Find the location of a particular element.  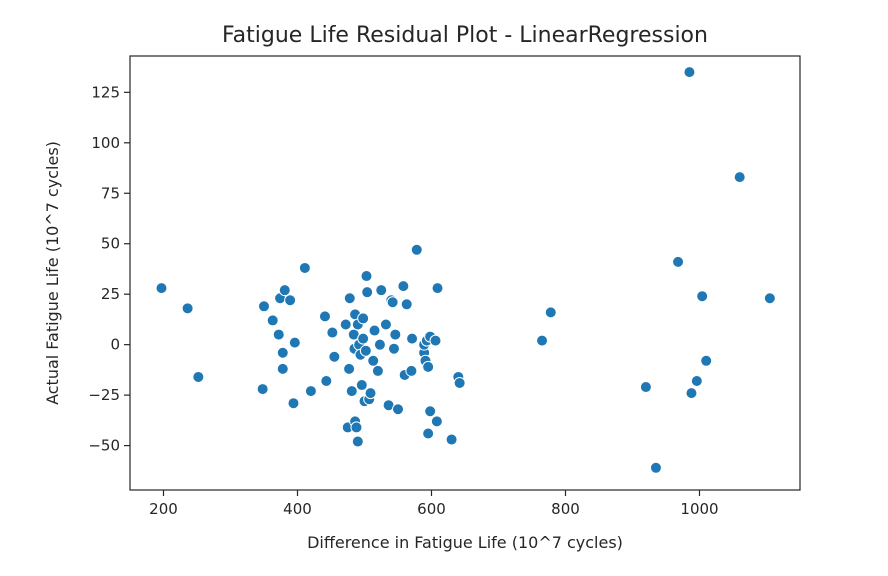

y-tick-label: 25 is located at coordinates (110, 294).